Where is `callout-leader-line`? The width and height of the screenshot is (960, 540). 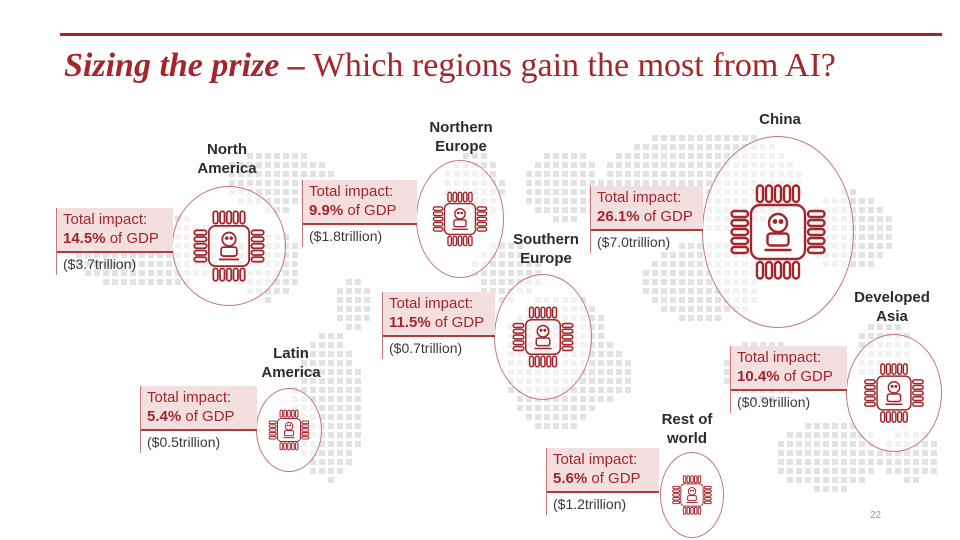
callout-leader-line is located at coordinates (360, 224).